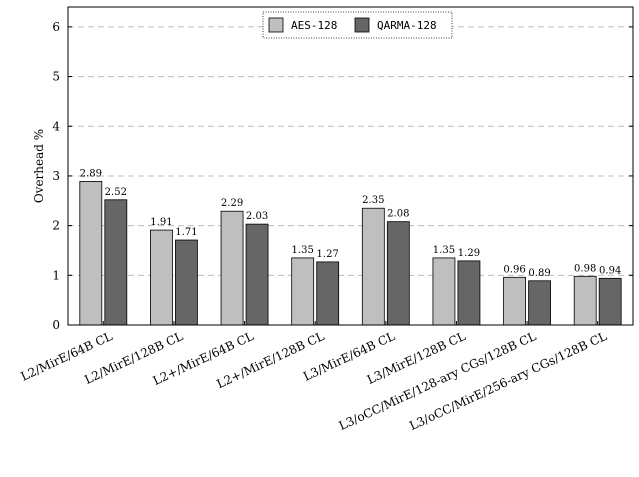 The width and height of the screenshot is (639, 477). What do you see at coordinates (161, 222) in the screenshot?
I see `bar-value-label: 1.91` at bounding box center [161, 222].